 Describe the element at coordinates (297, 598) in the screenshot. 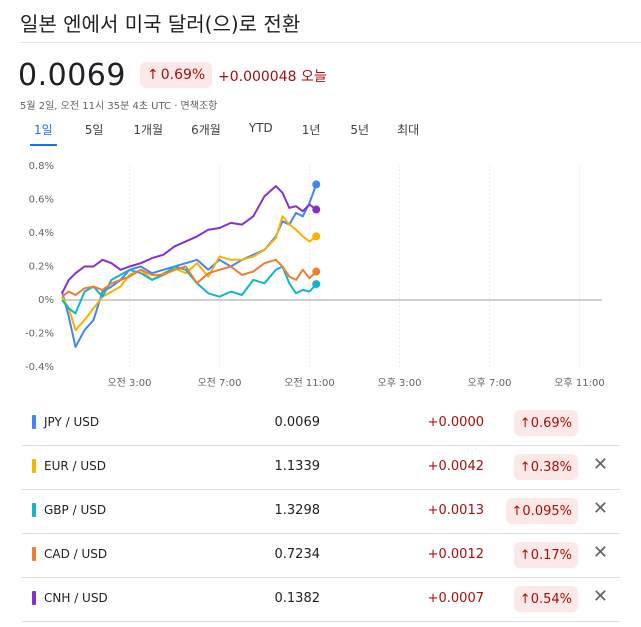

I see `exchange-rate: 0.1382` at that location.